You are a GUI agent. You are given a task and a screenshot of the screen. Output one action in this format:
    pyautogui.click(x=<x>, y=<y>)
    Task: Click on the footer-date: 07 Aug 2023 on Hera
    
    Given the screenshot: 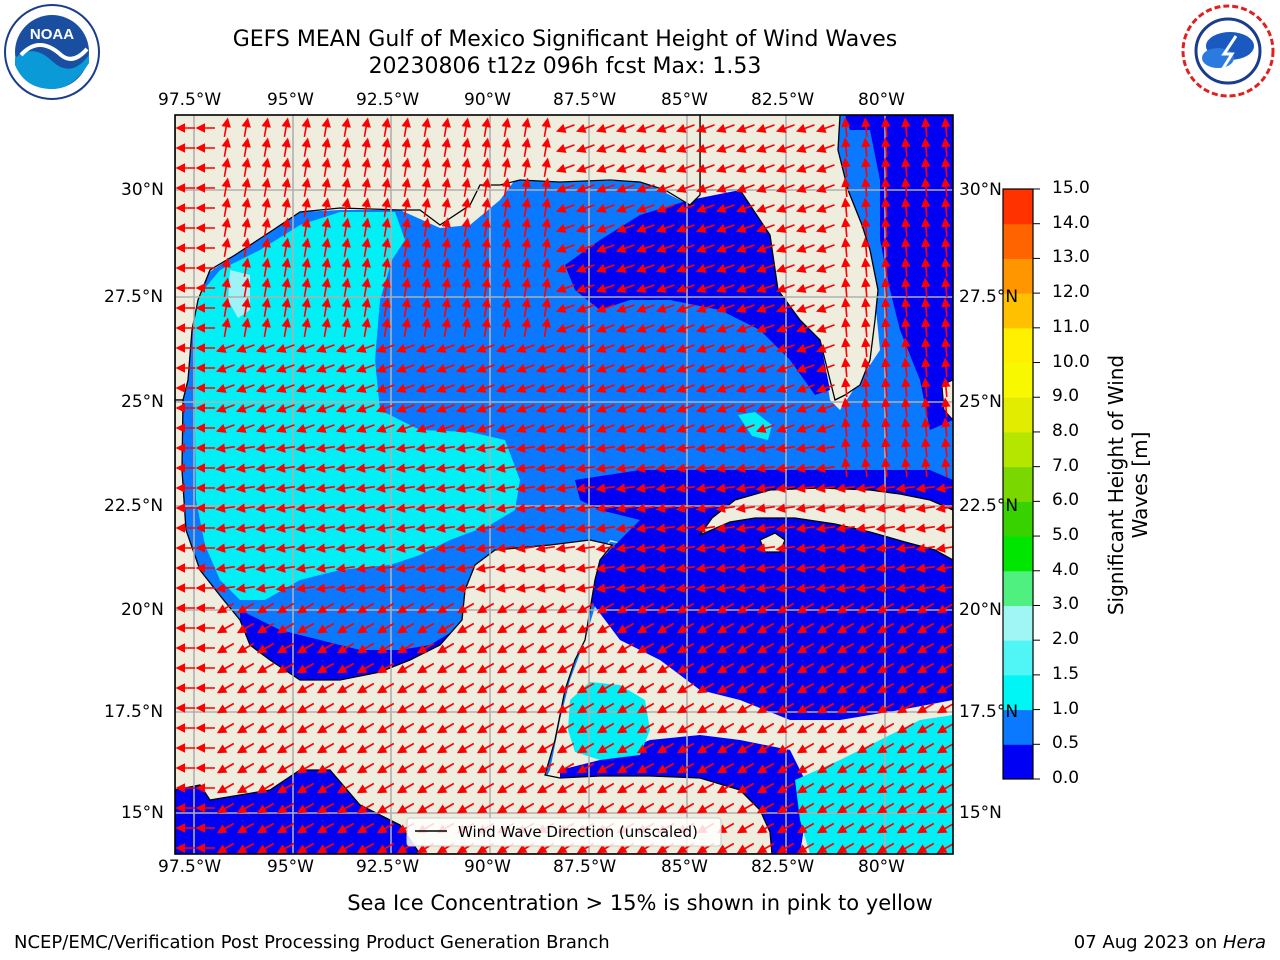 What is the action you would take?
    pyautogui.click(x=1170, y=942)
    